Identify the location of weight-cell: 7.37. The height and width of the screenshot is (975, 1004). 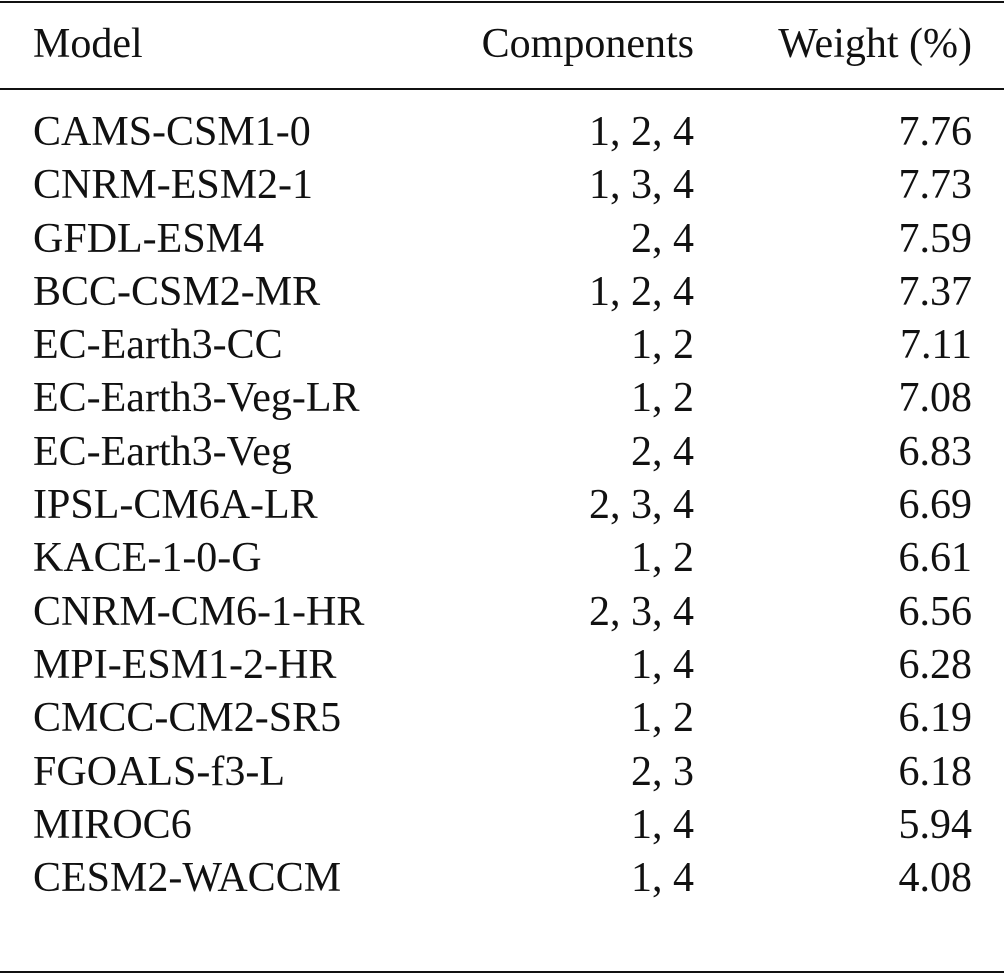
(935, 291).